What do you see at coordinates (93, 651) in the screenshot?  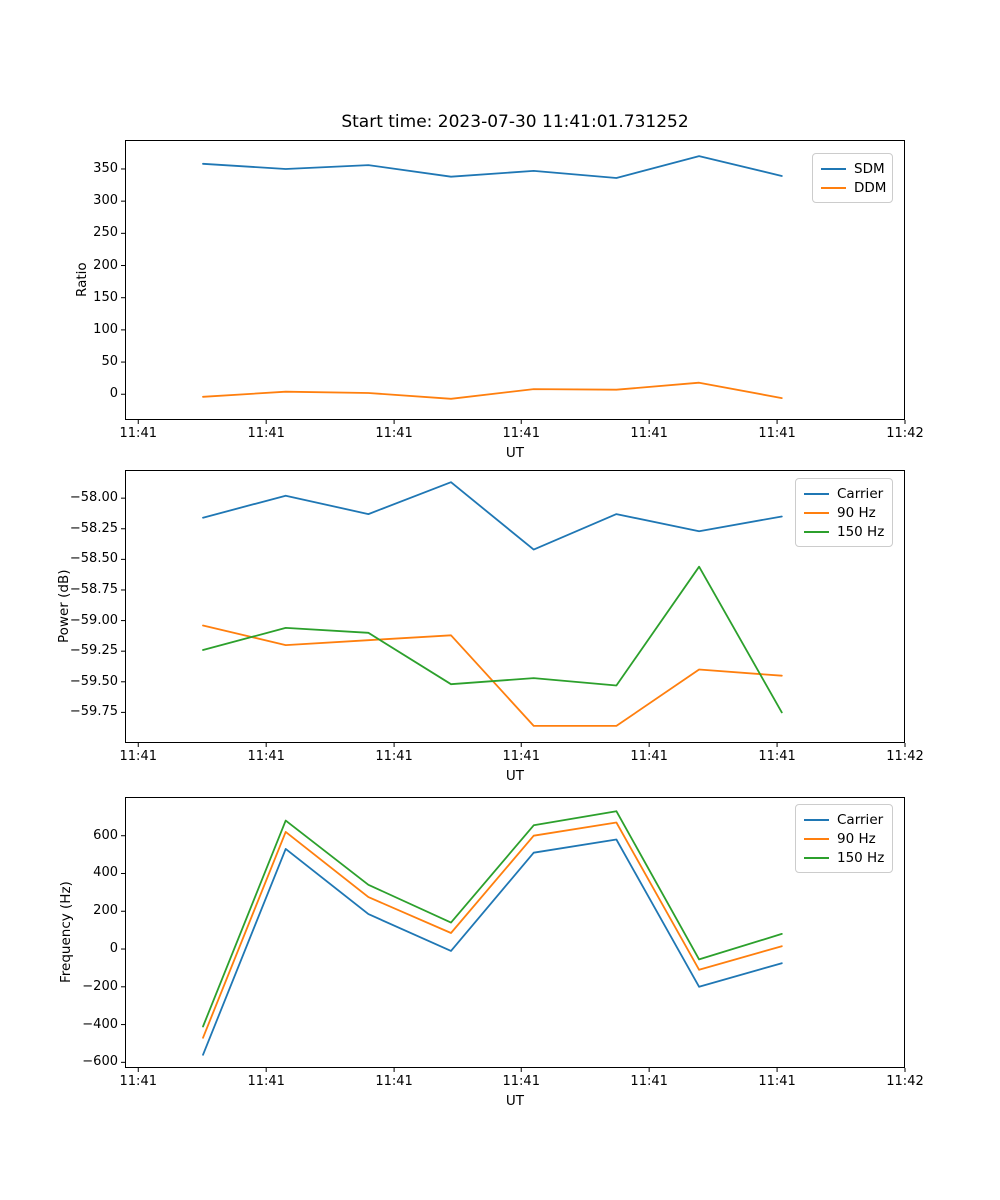 I see `chart-2-y-tick-label: −59.25` at bounding box center [93, 651].